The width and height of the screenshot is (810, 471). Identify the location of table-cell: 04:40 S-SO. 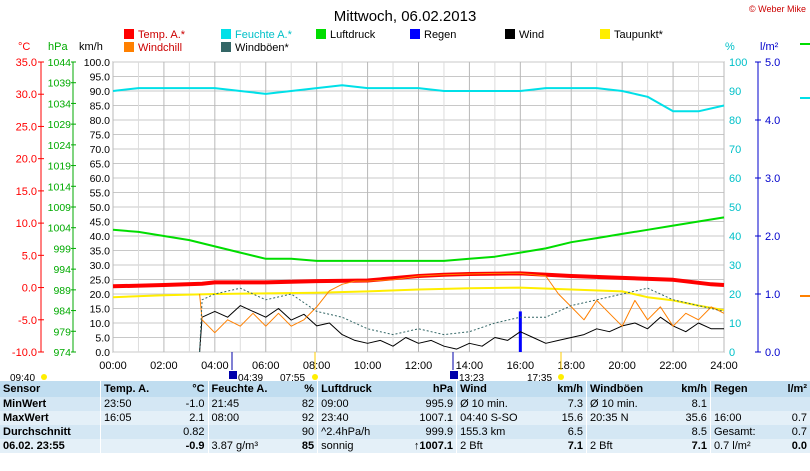
(499, 418).